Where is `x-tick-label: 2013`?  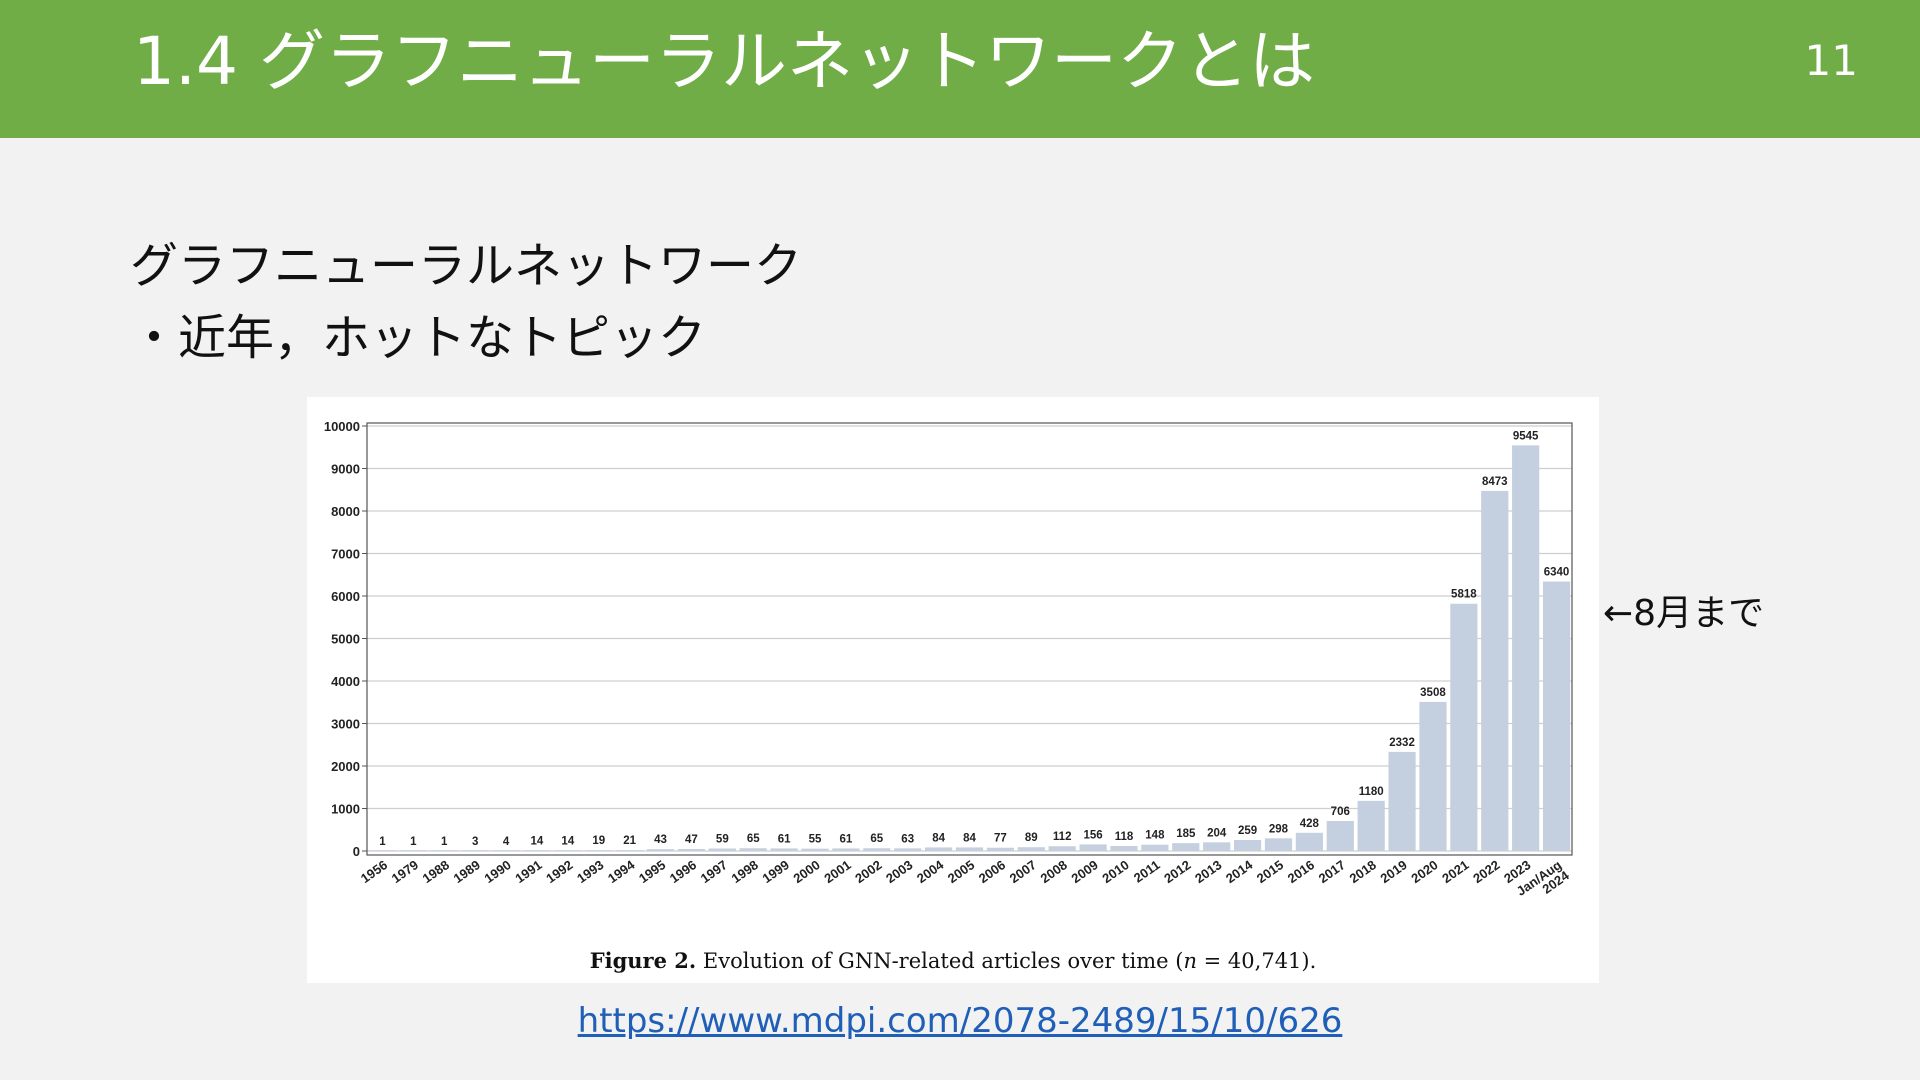
x-tick-label: 2013 is located at coordinates (1208, 871).